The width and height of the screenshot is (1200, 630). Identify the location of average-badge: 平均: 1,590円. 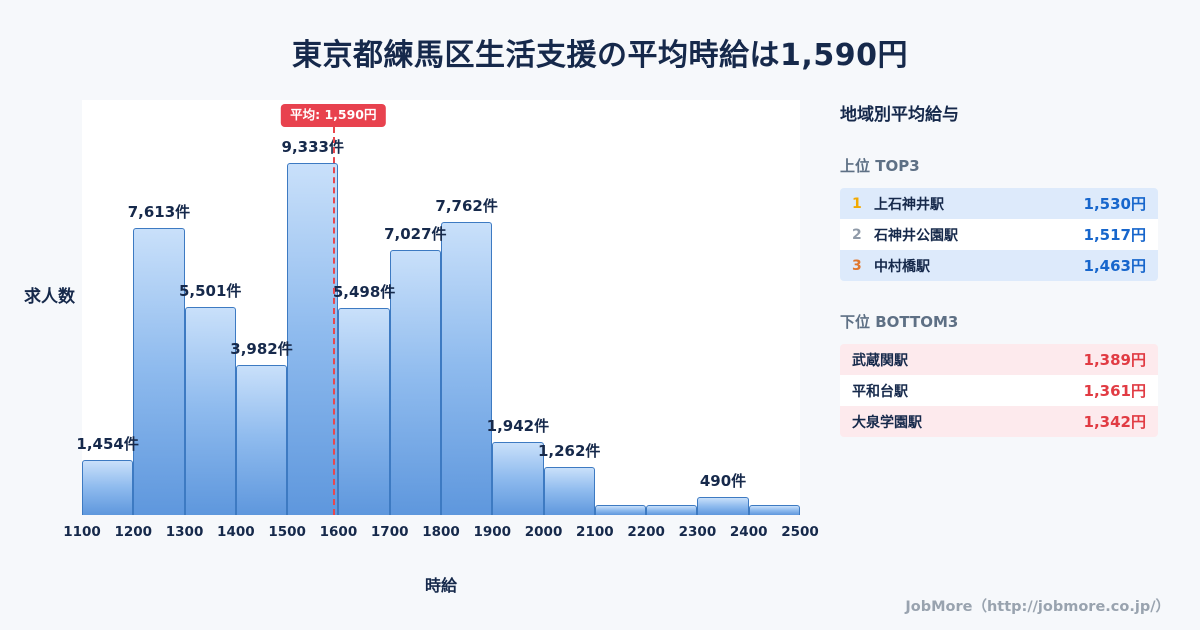
(333, 115).